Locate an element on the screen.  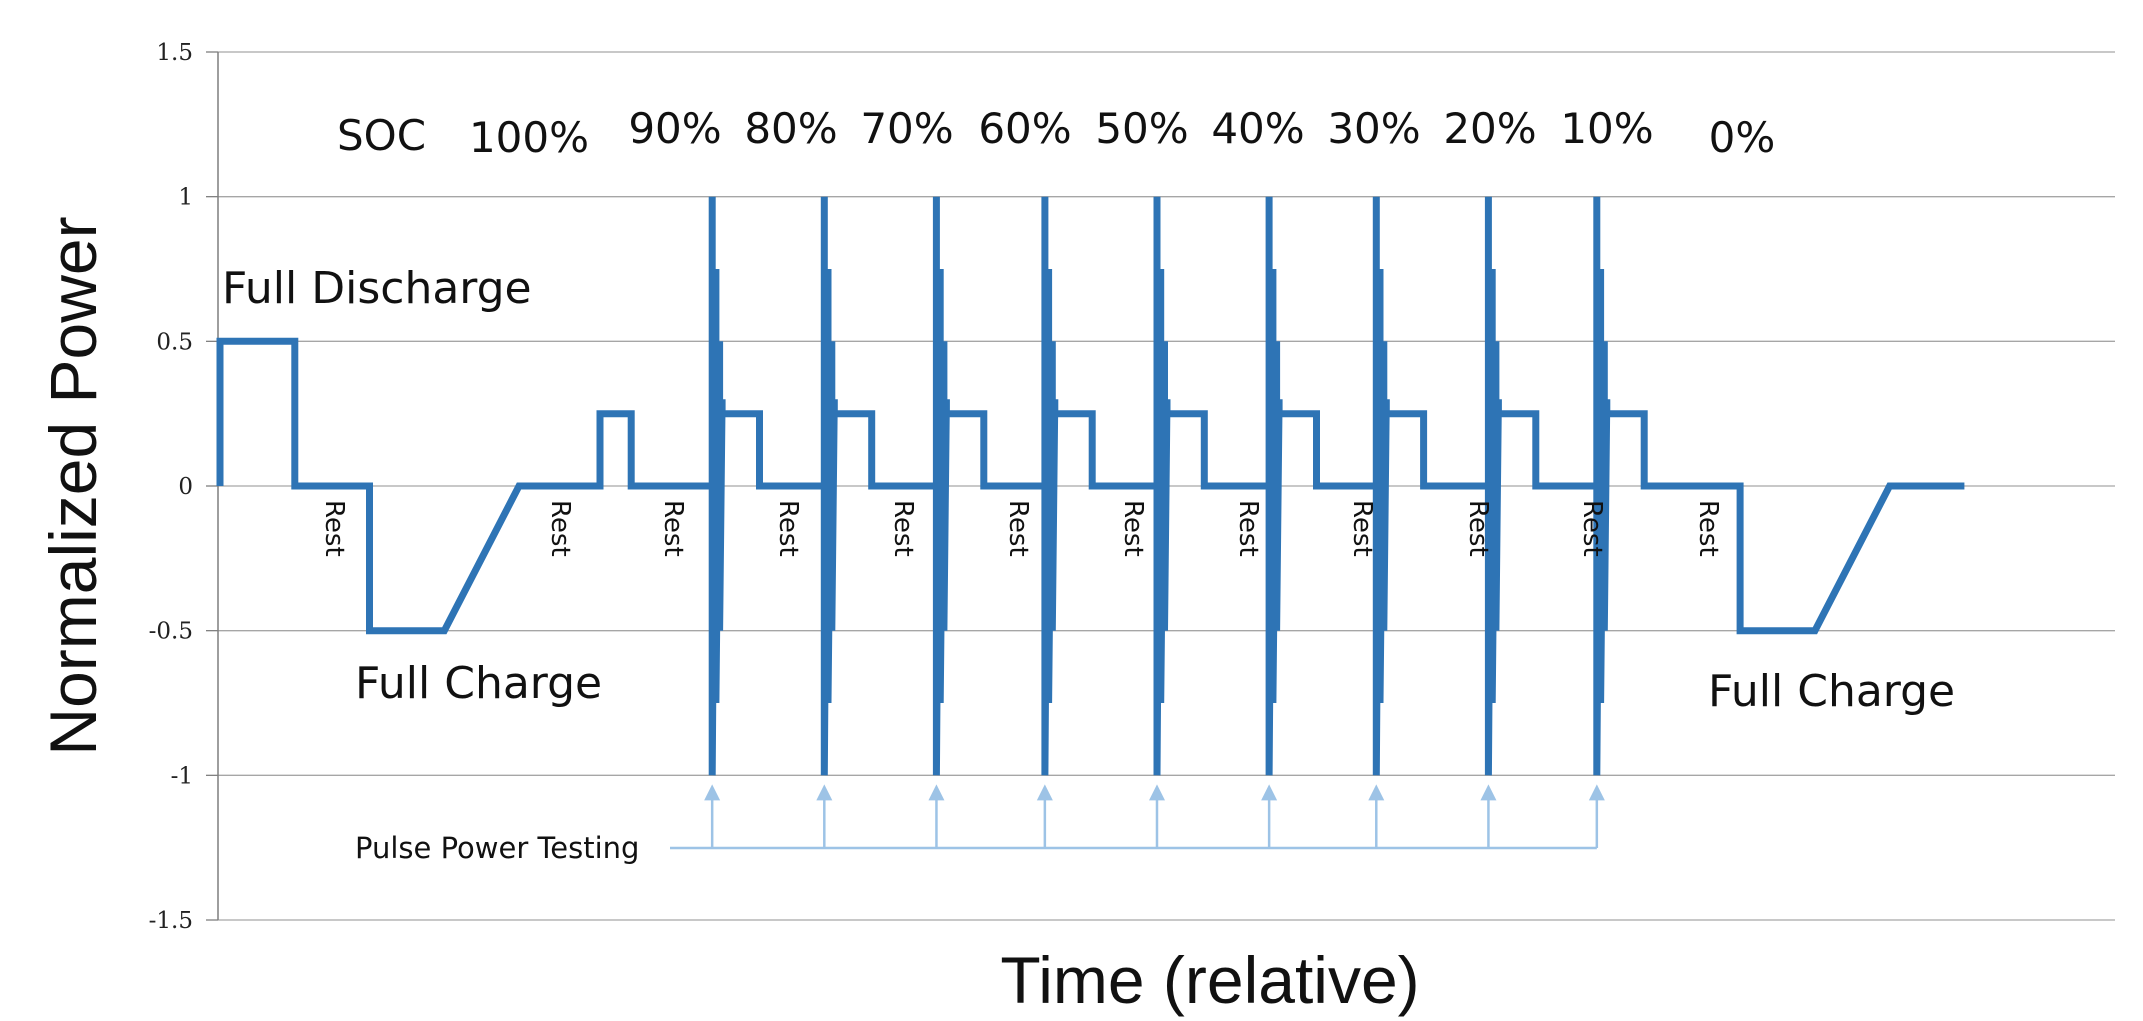
soc-level-label: 50% is located at coordinates (1141, 128).